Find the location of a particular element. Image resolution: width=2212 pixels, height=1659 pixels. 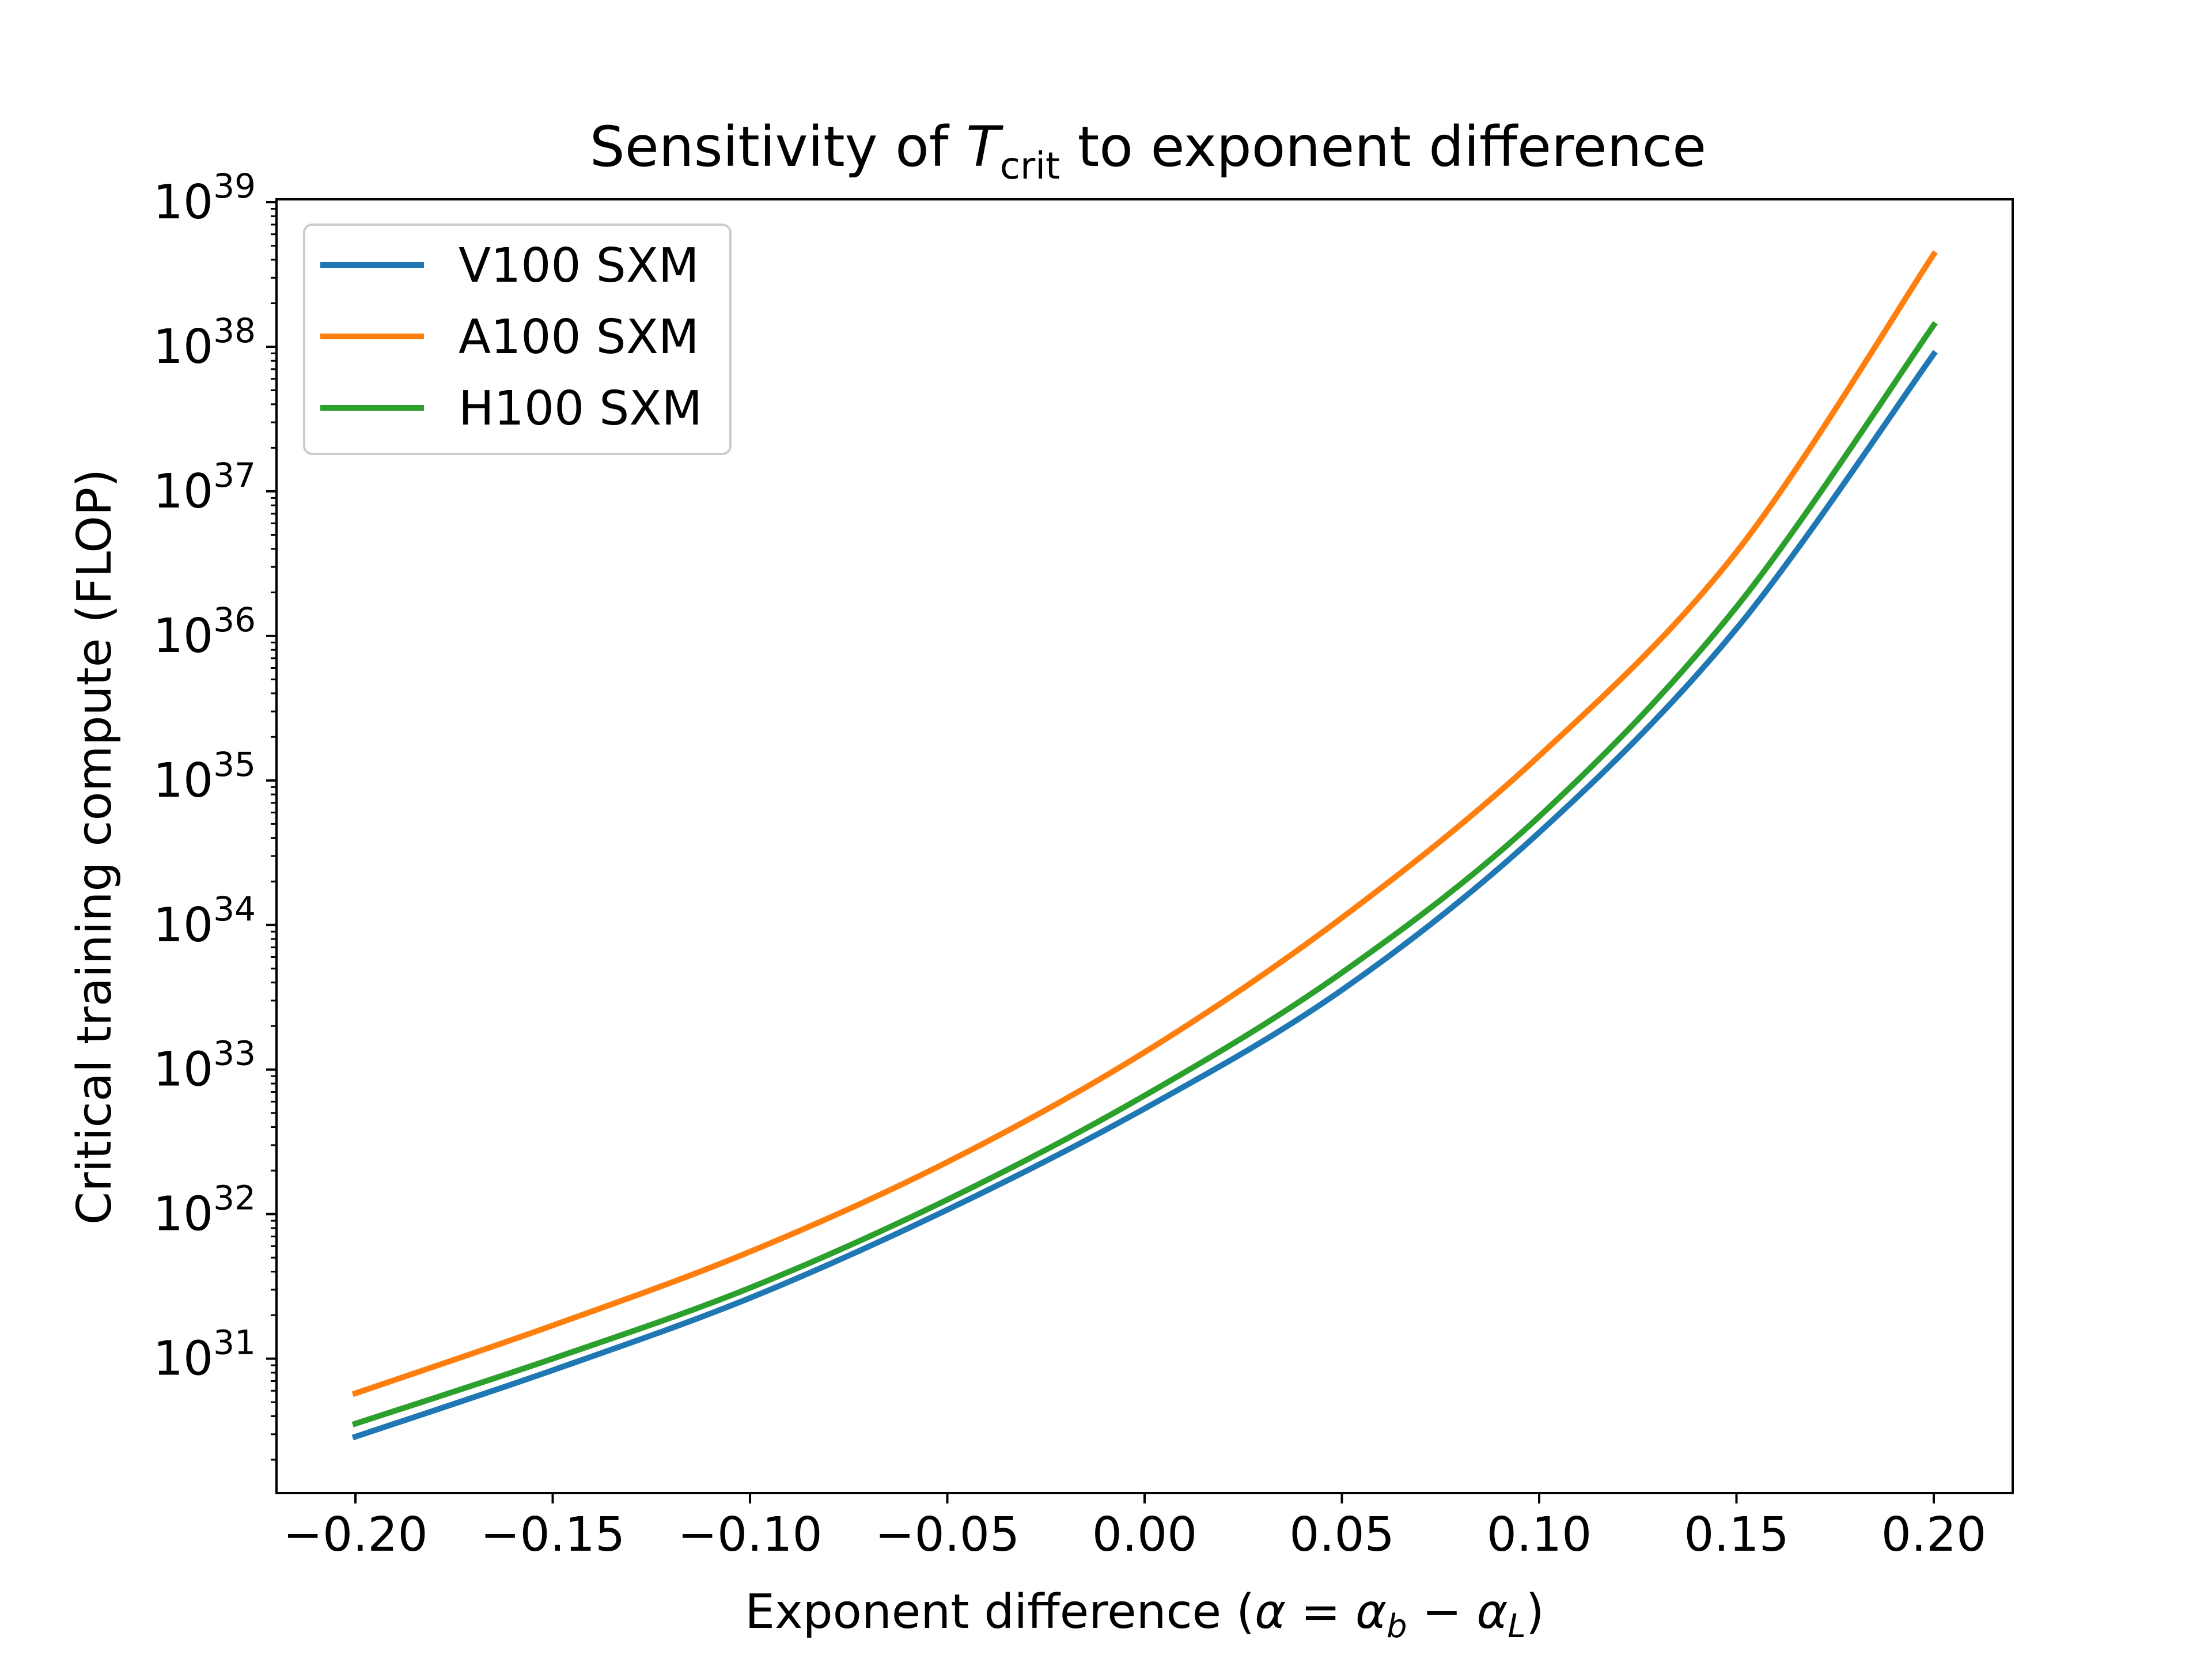

y-axis-label: Critical training compute (FLOP) is located at coordinates (94, 847).